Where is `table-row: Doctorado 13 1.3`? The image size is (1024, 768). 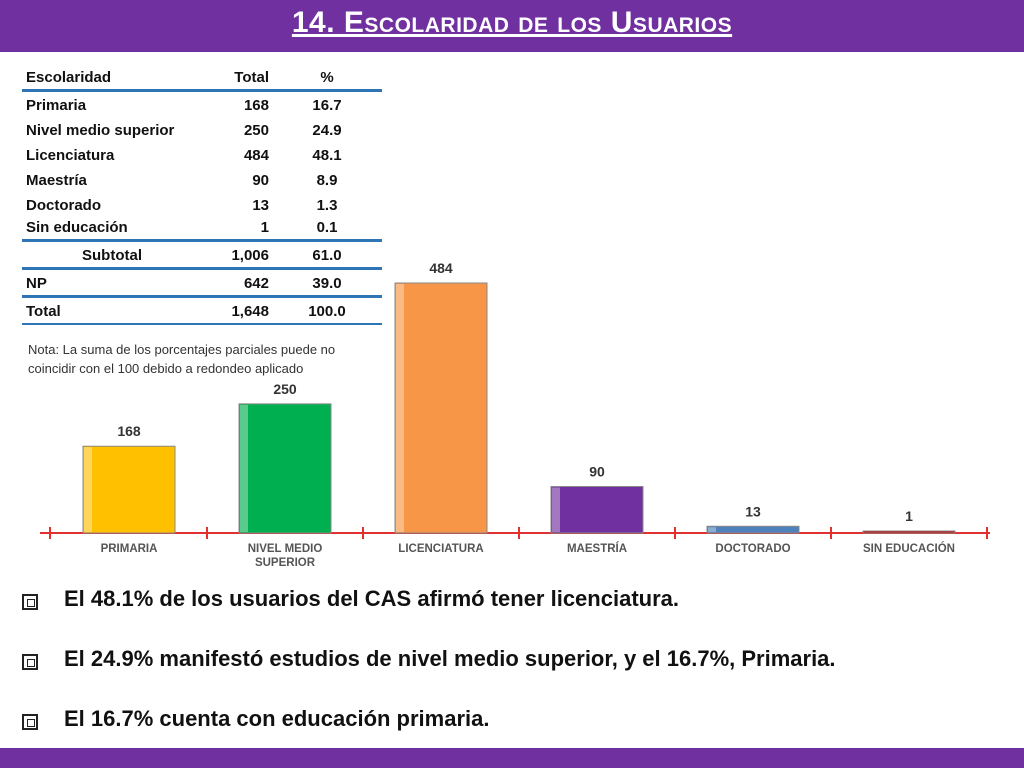 table-row: Doctorado 13 1.3 is located at coordinates (202, 204).